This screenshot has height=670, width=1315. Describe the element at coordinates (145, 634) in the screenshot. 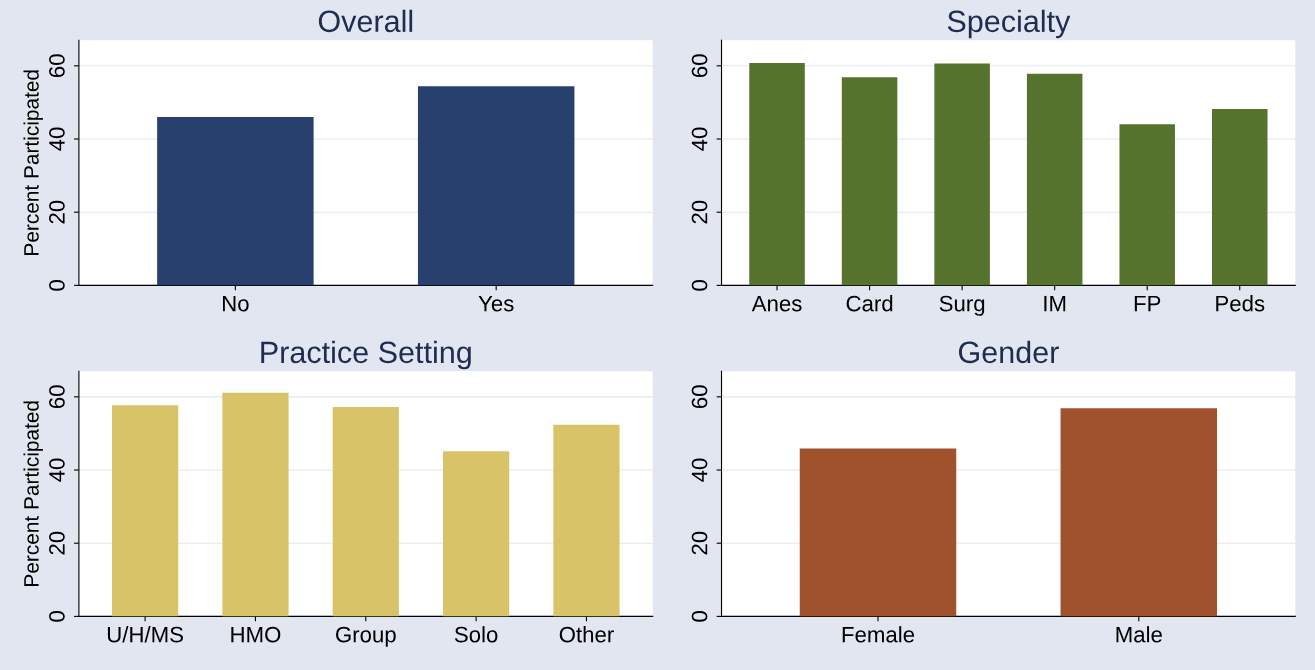

I see `x-tick-label: U/H/MS` at that location.